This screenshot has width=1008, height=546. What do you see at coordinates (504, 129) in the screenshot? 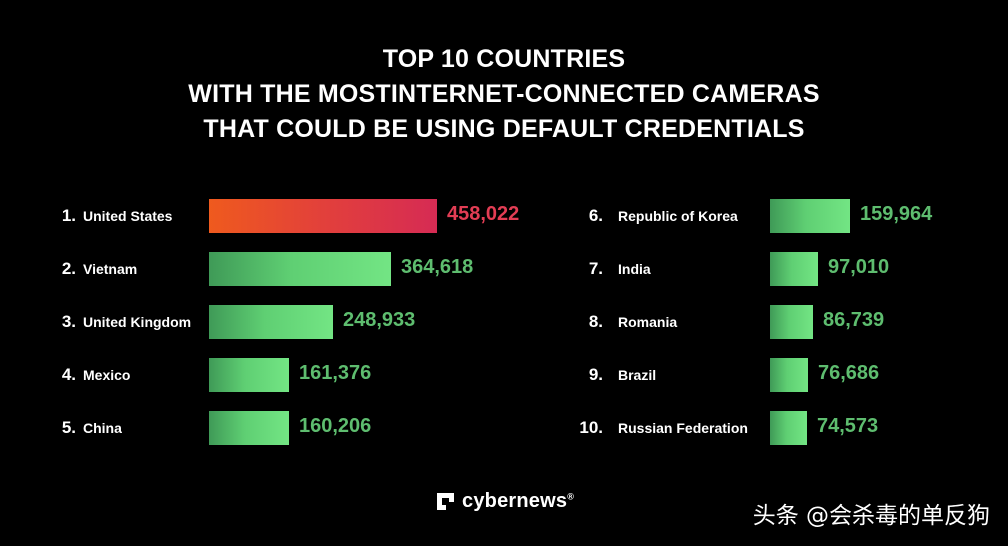
I see `title-line-3: THAT COULD BE USING DEFAULT CREDENTIALS` at bounding box center [504, 129].